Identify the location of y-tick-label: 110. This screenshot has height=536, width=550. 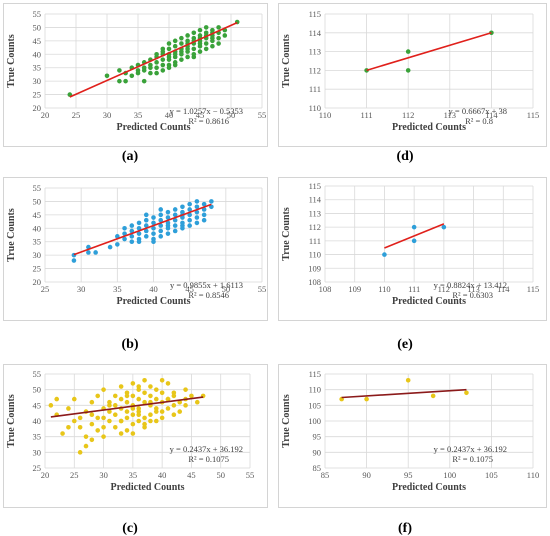
(315, 390).